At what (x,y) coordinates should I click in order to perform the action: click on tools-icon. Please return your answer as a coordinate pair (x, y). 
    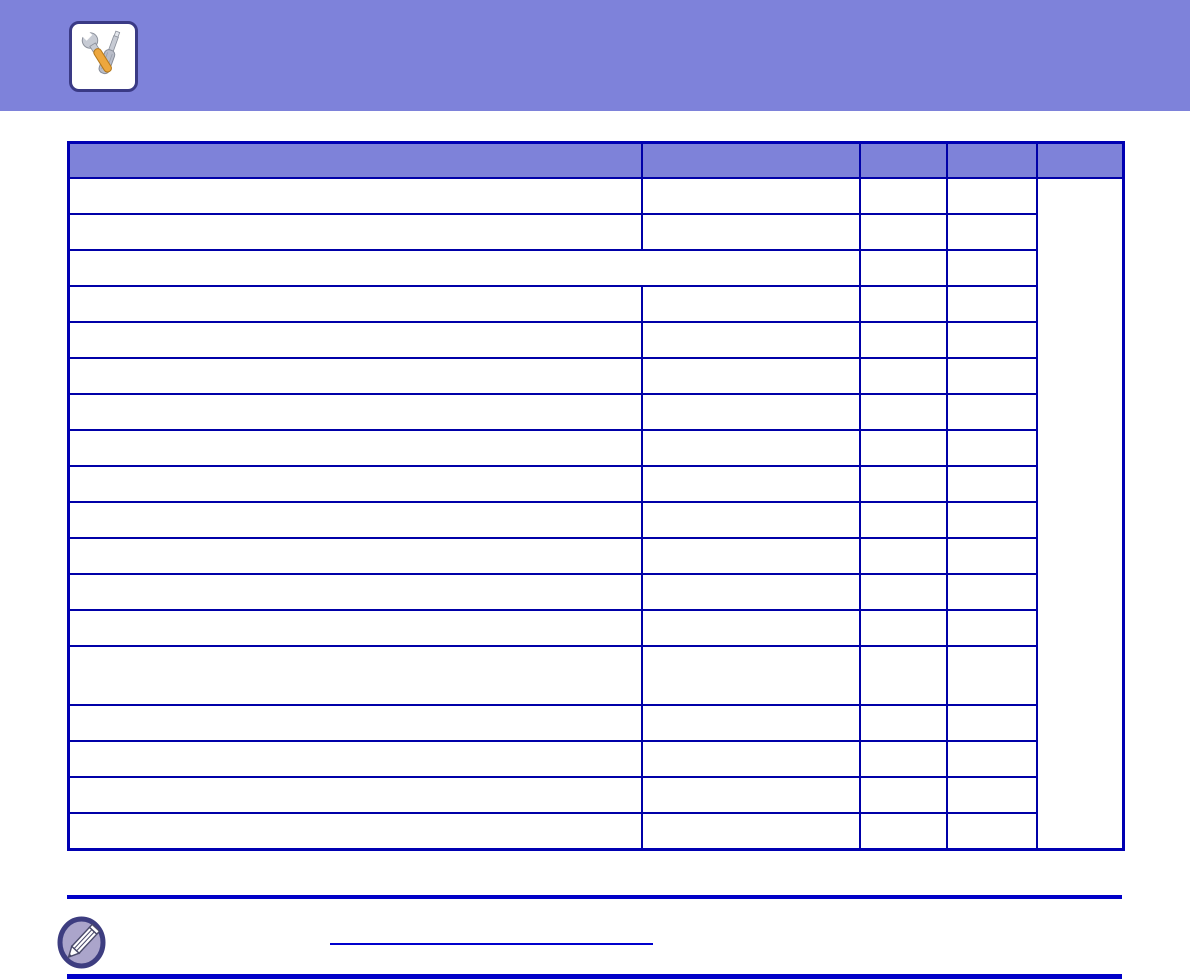
    Looking at the image, I should click on (104, 56).